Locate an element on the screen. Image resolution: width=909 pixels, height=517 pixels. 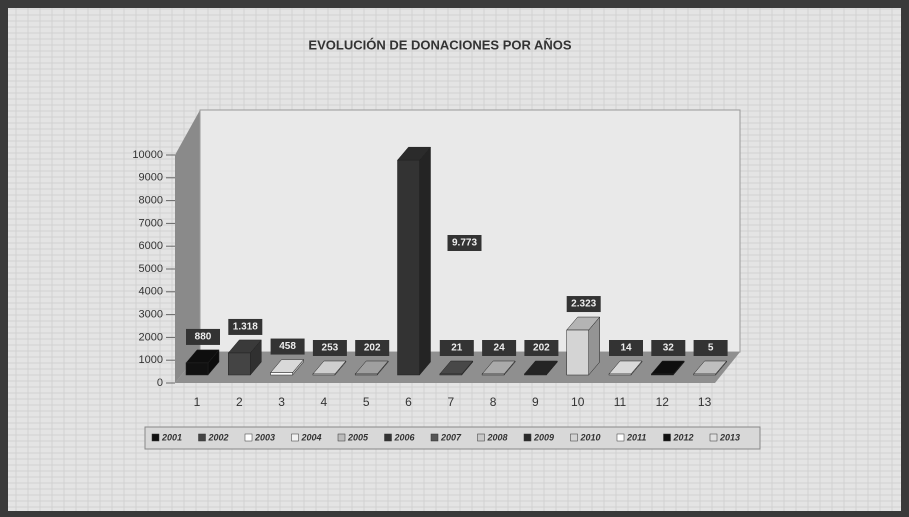
data-label: 9.773 is located at coordinates (464, 243).